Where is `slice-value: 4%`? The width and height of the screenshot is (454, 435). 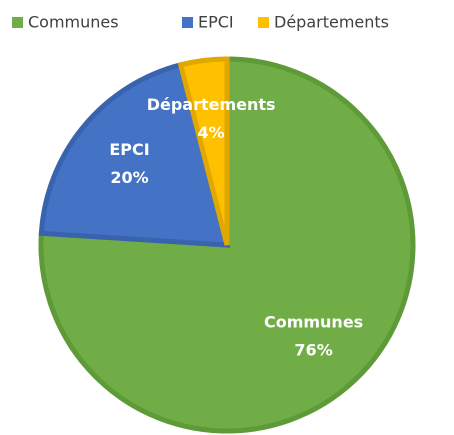 slice-value: 4% is located at coordinates (211, 132).